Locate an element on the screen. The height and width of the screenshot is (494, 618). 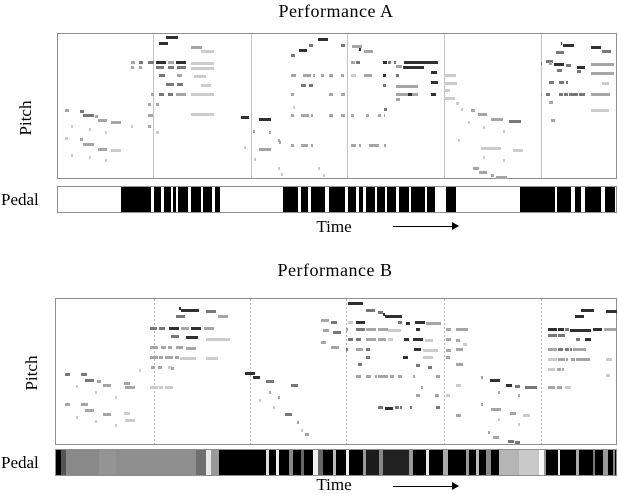
pitch-axis-label-b: Pitch is located at coordinates (31, 373).